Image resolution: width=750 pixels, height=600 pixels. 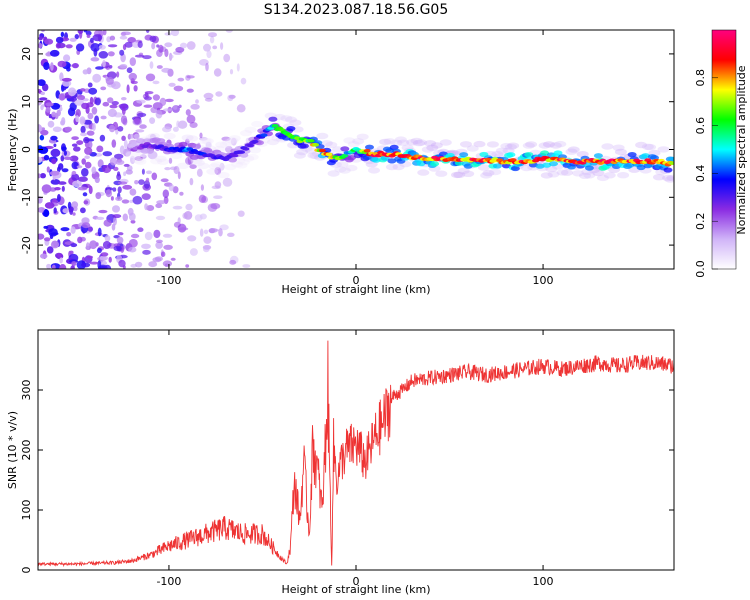 What do you see at coordinates (706, 173) in the screenshot?
I see `colorbar-ticks: 0.0 0.2 0.4 0.6 0.8` at bounding box center [706, 173].